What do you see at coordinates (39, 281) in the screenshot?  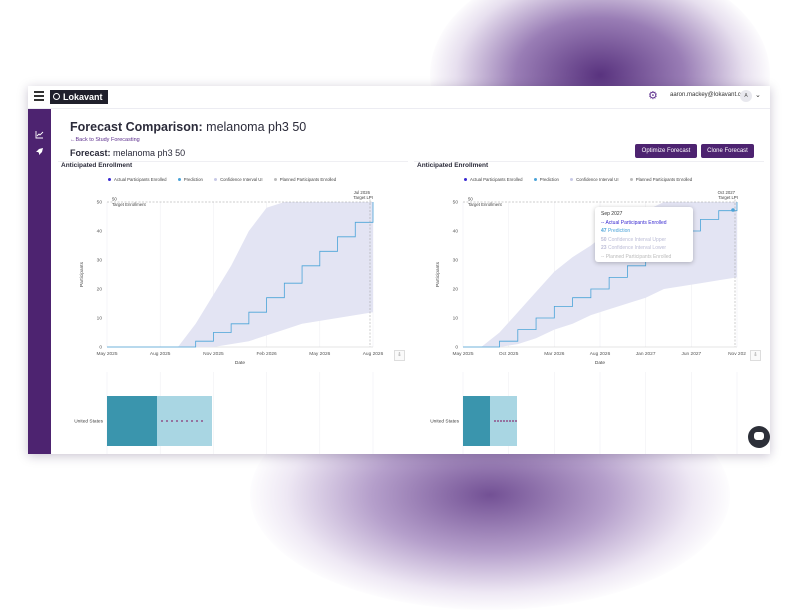 I see `sidebar` at bounding box center [39, 281].